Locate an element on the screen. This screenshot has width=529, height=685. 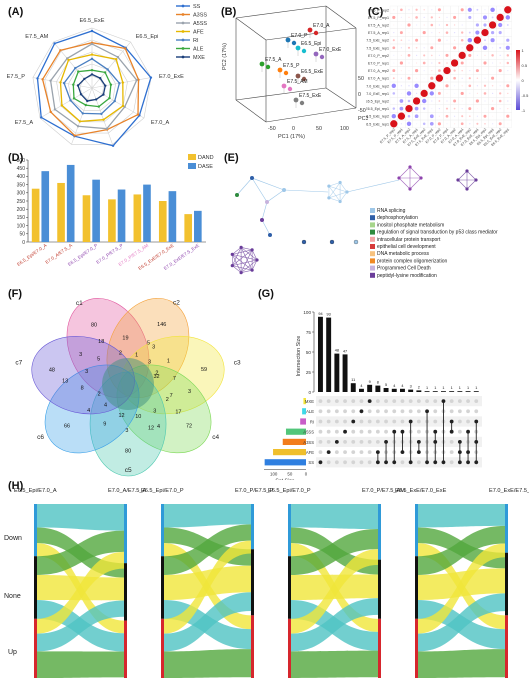
pca-point-label: E7.0_ExE is located at coordinates (330, 50).